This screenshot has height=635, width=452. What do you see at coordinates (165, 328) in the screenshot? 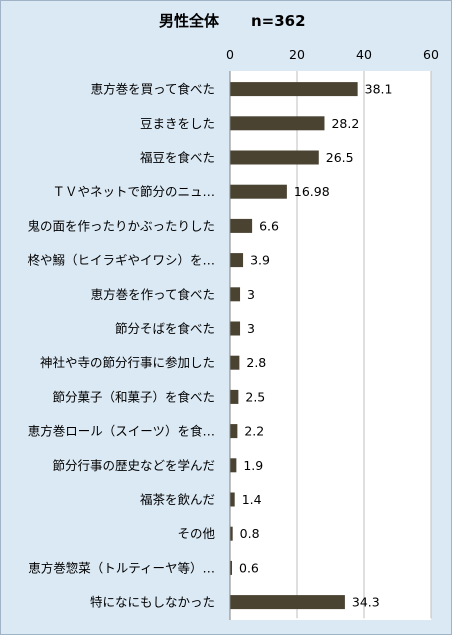
I see `category-label: 節分そばを食べた` at bounding box center [165, 328].